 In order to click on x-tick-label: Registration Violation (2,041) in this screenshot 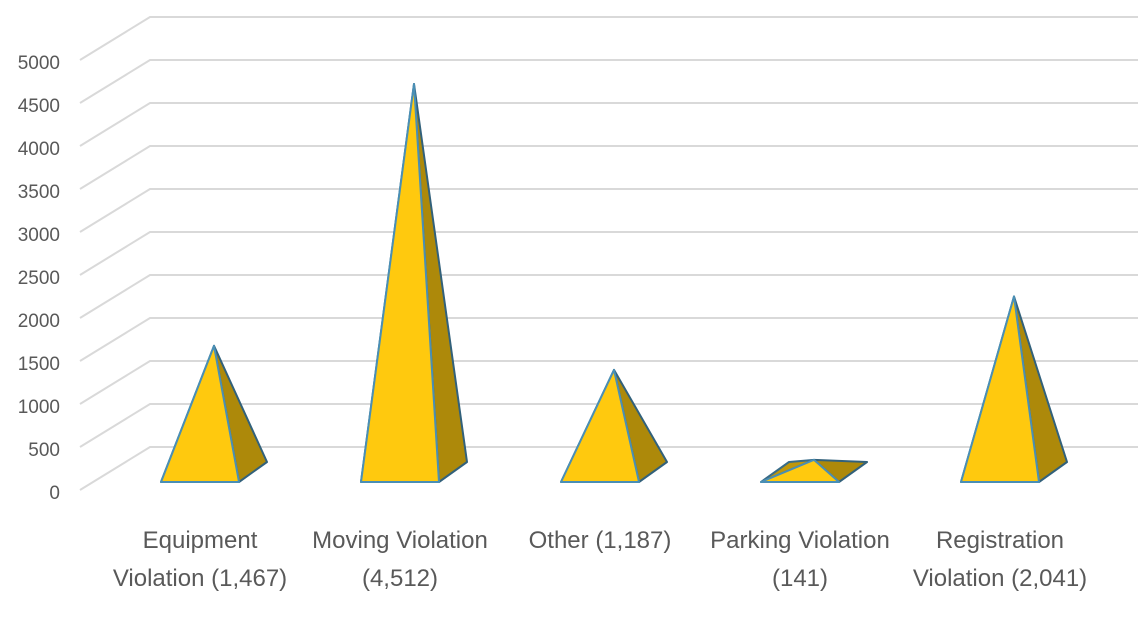, I will do `click(1000, 559)`.